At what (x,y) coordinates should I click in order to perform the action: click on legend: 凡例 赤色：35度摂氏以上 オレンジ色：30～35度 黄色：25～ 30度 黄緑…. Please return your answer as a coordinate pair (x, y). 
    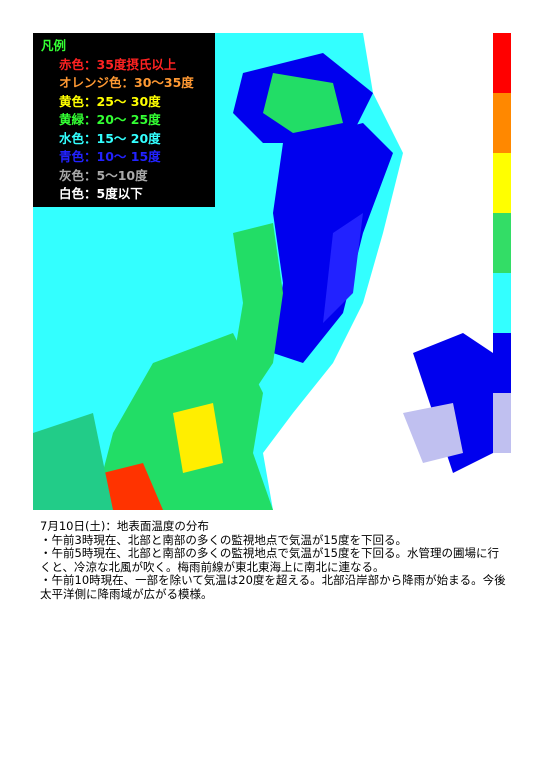
    Looking at the image, I should click on (124, 120).